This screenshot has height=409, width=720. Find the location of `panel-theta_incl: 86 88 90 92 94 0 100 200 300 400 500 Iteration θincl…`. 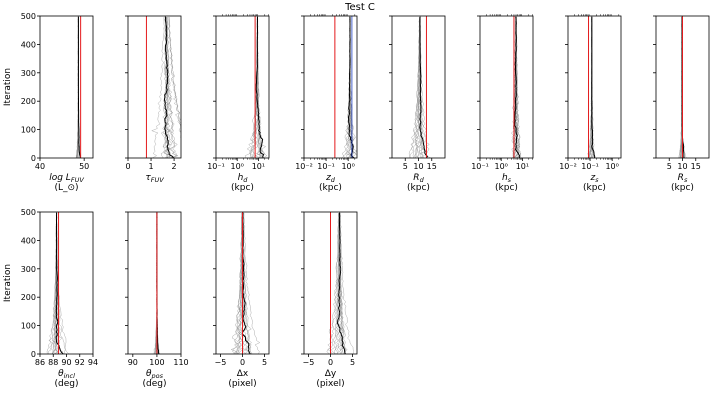

panel-theta_incl: 86 88 90 92 94 0 100 200 300 400 500 Iteration θincl… is located at coordinates (50, 298).